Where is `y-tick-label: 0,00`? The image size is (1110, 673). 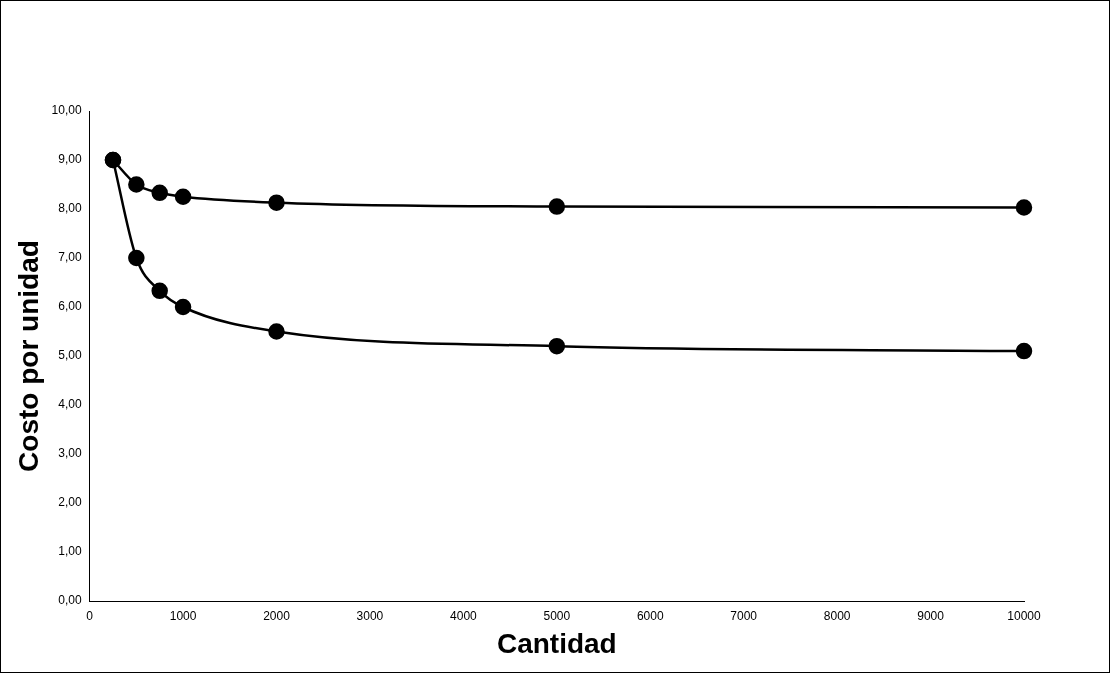
y-tick-label: 0,00 is located at coordinates (70, 600).